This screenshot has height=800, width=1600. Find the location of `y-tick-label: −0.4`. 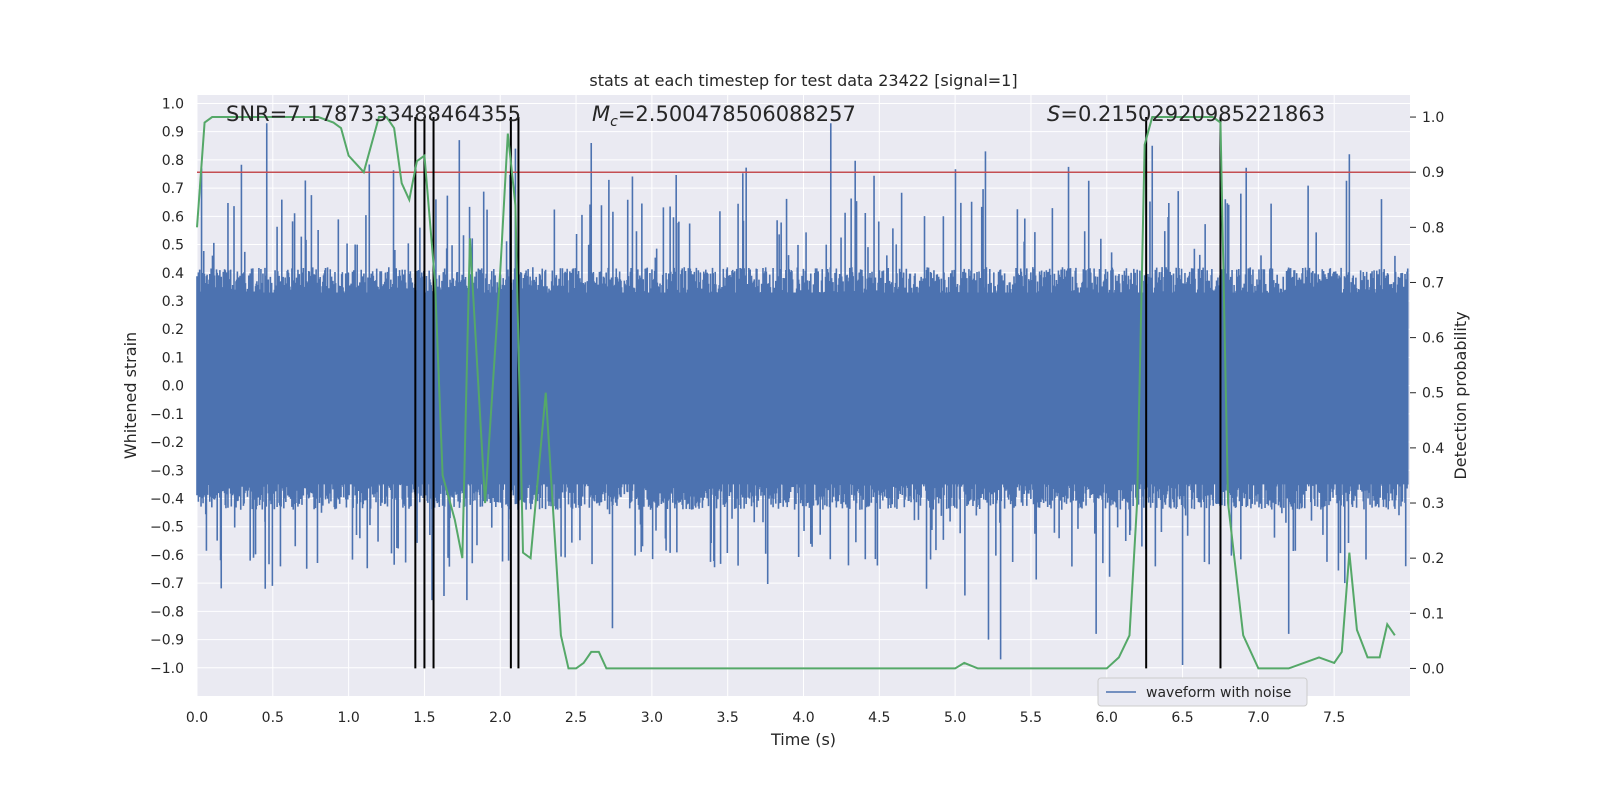

y-tick-label: −0.4 is located at coordinates (167, 499).